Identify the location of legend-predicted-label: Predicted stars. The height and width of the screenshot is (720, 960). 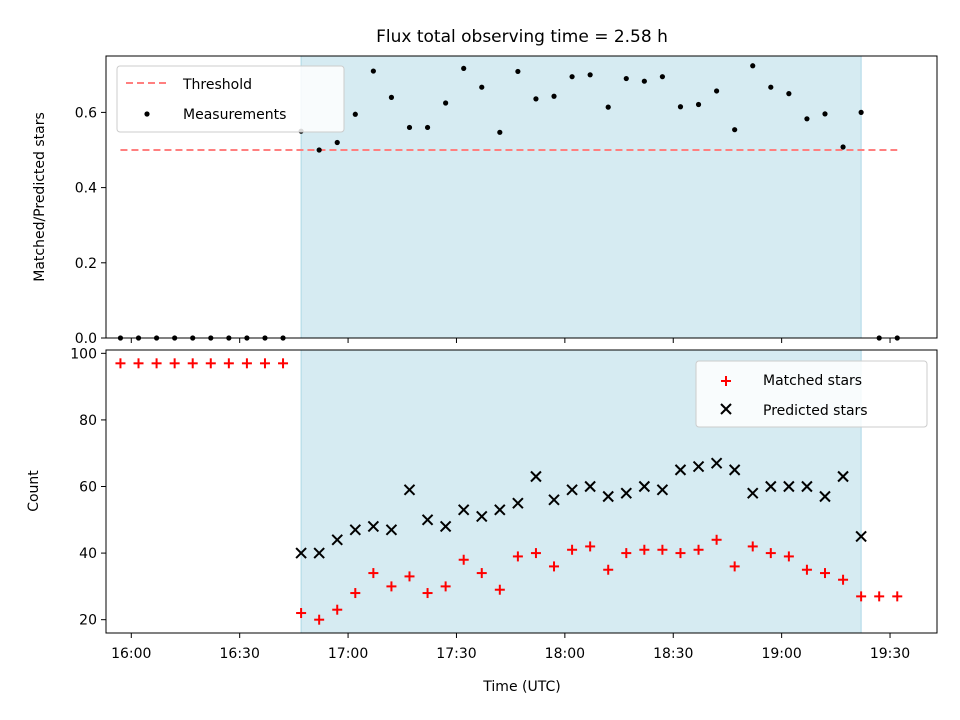
(815, 411).